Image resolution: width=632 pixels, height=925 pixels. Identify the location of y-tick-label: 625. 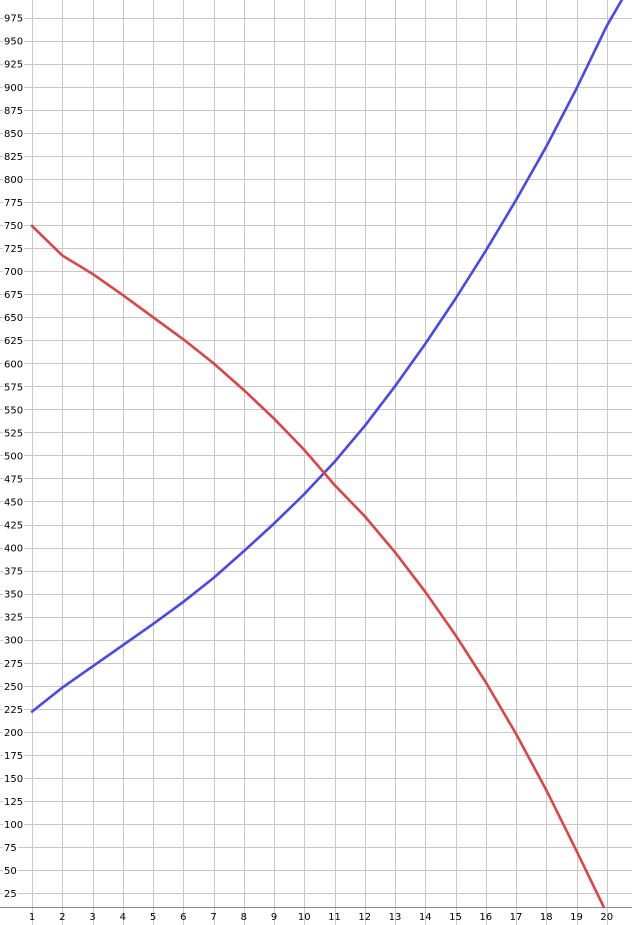
(13, 341).